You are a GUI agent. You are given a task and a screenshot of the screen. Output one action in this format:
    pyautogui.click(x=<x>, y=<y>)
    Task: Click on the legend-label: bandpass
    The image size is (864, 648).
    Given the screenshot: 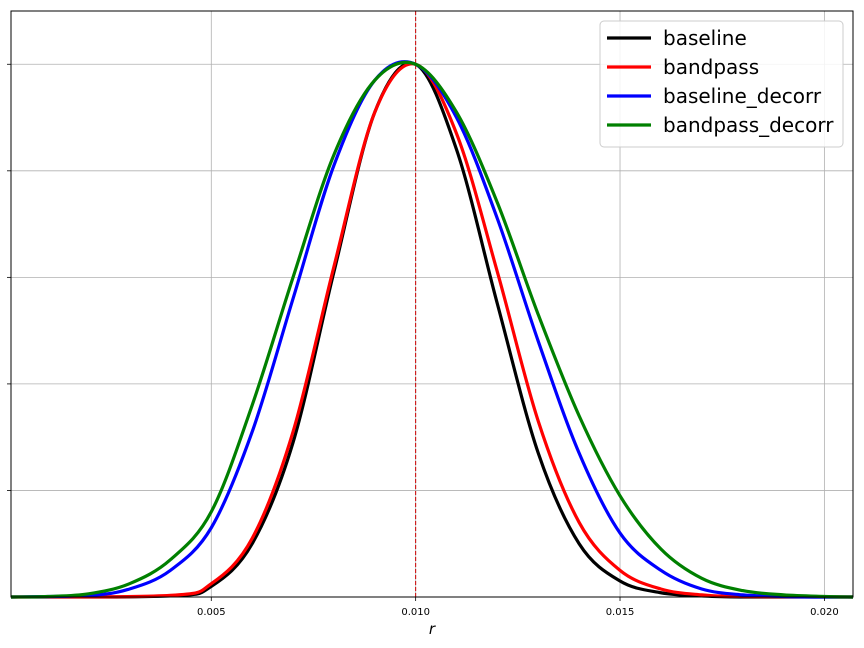 What is the action you would take?
    pyautogui.click(x=711, y=67)
    